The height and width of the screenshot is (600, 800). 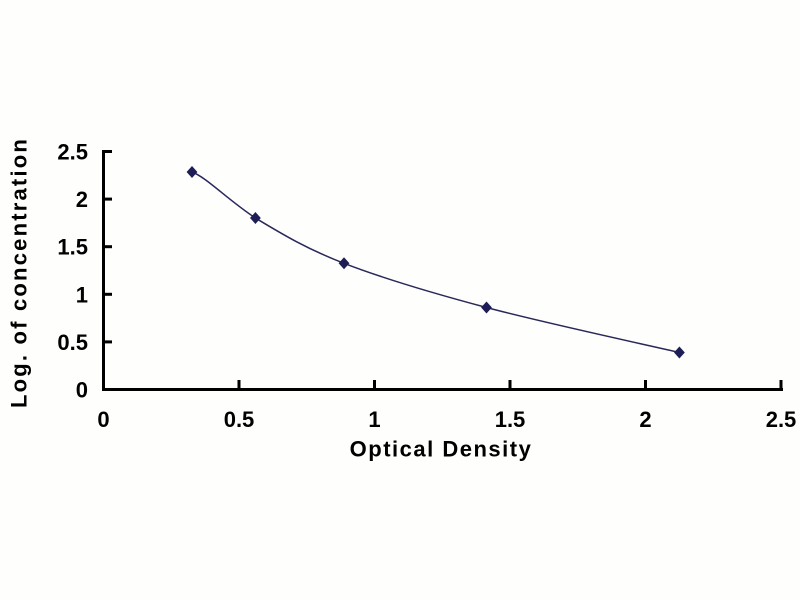 I want to click on svg-text: Optical Density, so click(x=441, y=449).